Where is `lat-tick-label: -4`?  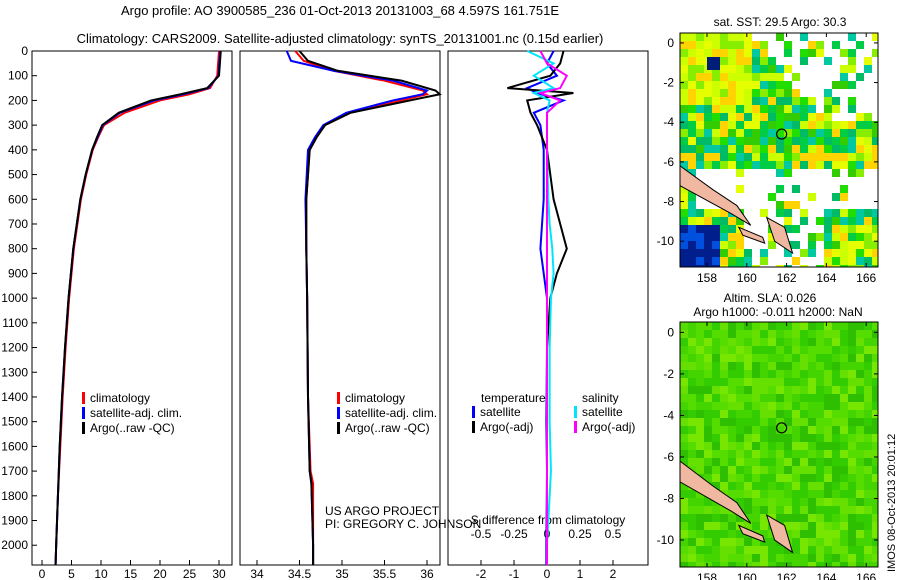
lat-tick-label: -4 is located at coordinates (668, 122).